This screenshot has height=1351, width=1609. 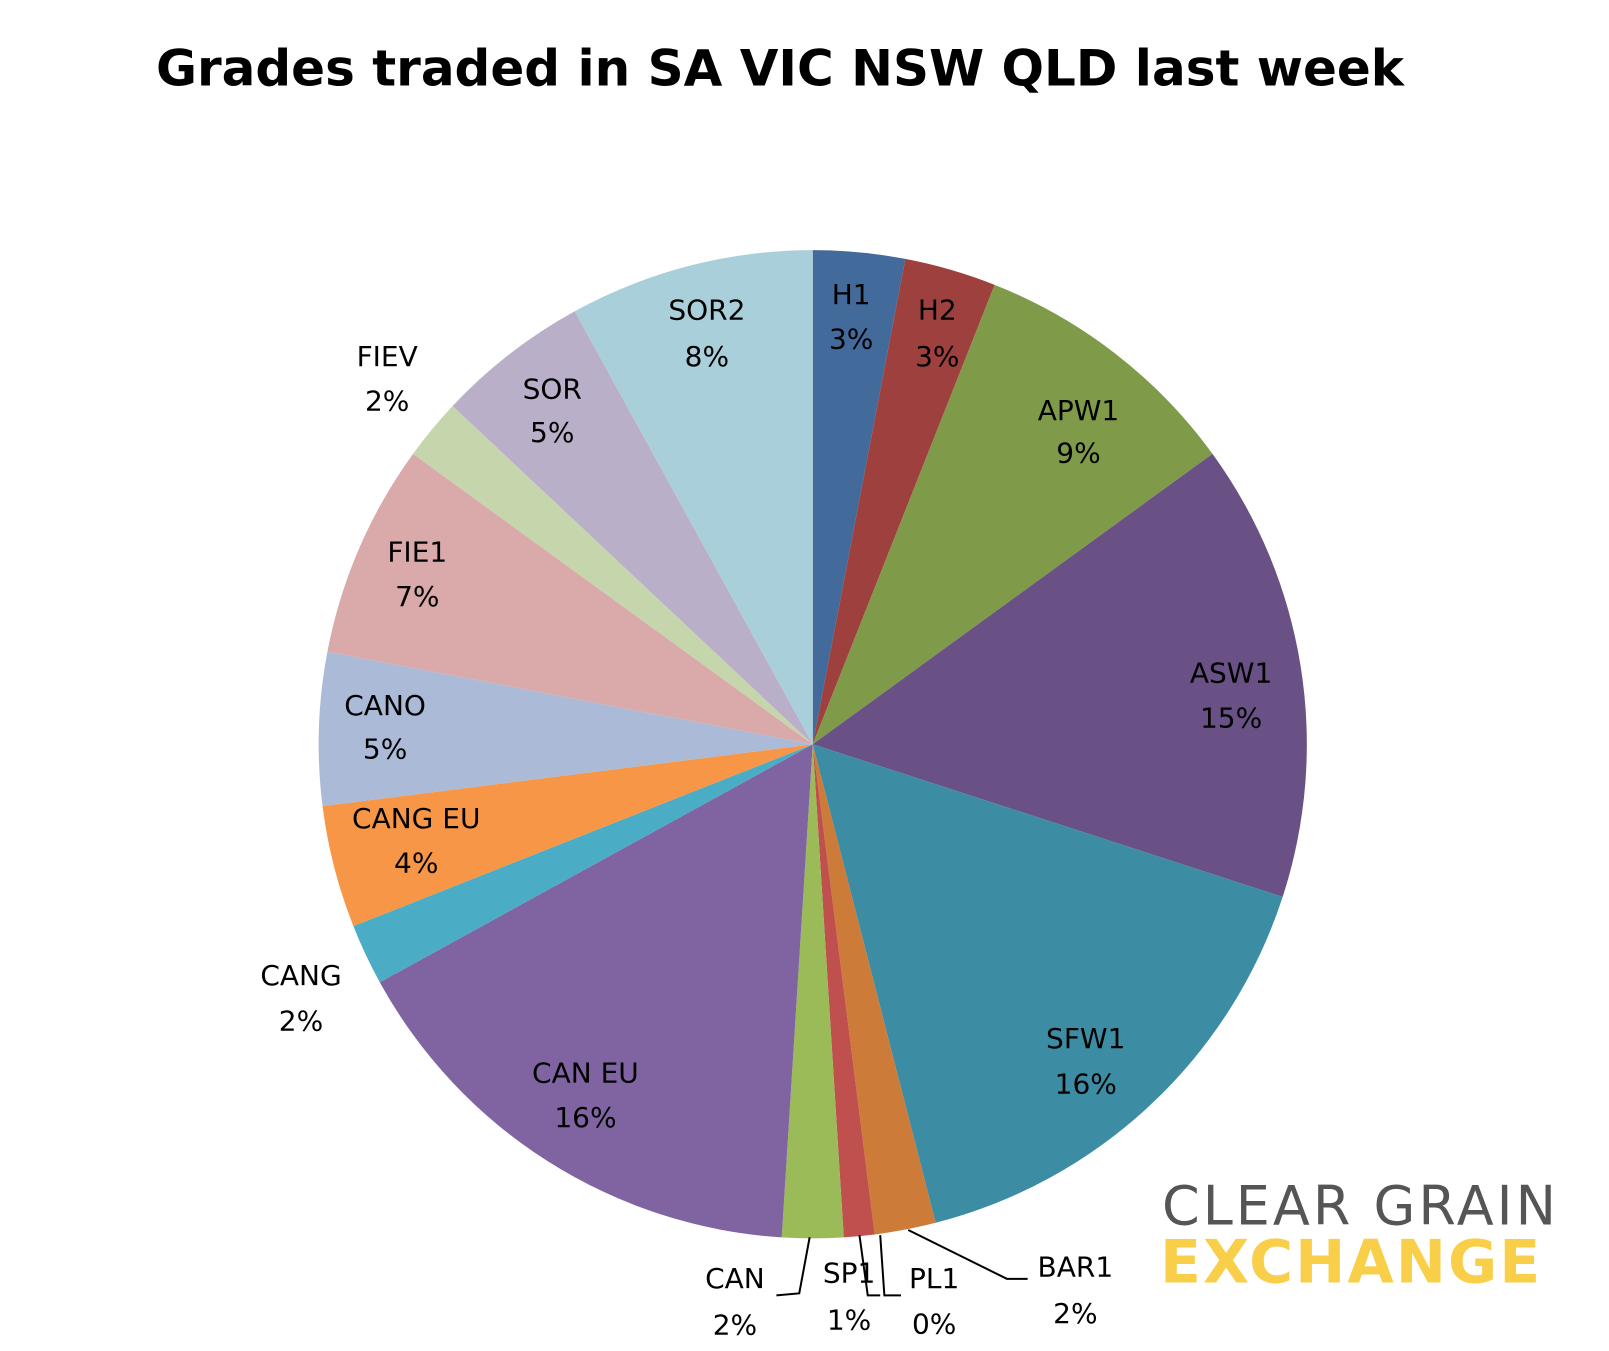 What do you see at coordinates (300, 975) in the screenshot?
I see `slice-label: CANG` at bounding box center [300, 975].